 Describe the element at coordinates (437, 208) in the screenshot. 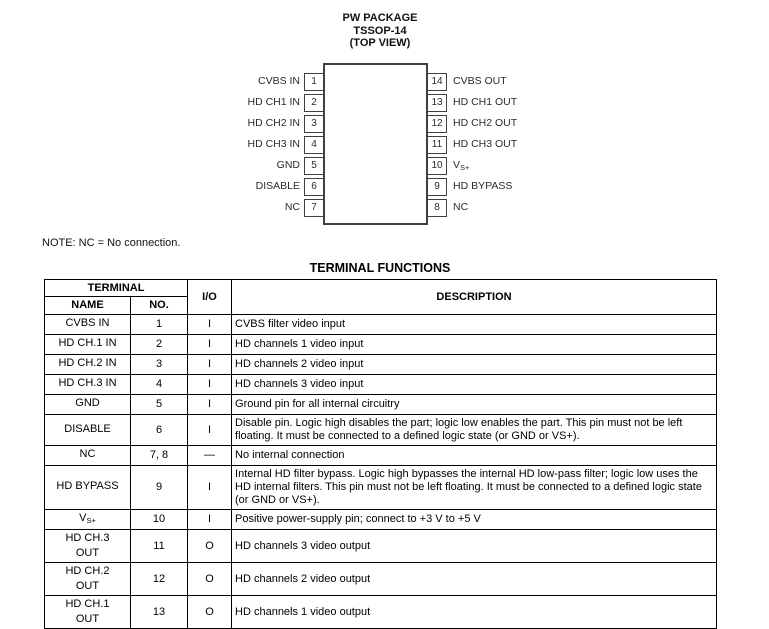

I see `pin-number-box: 8` at that location.